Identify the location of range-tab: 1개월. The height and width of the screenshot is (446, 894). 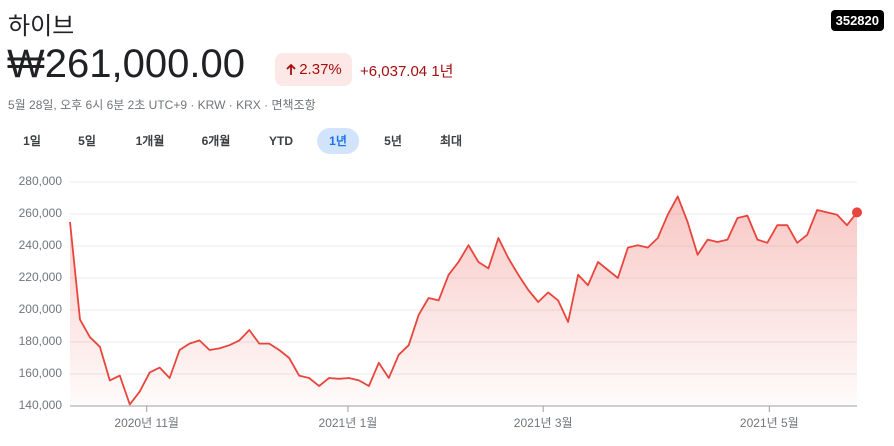
(150, 141).